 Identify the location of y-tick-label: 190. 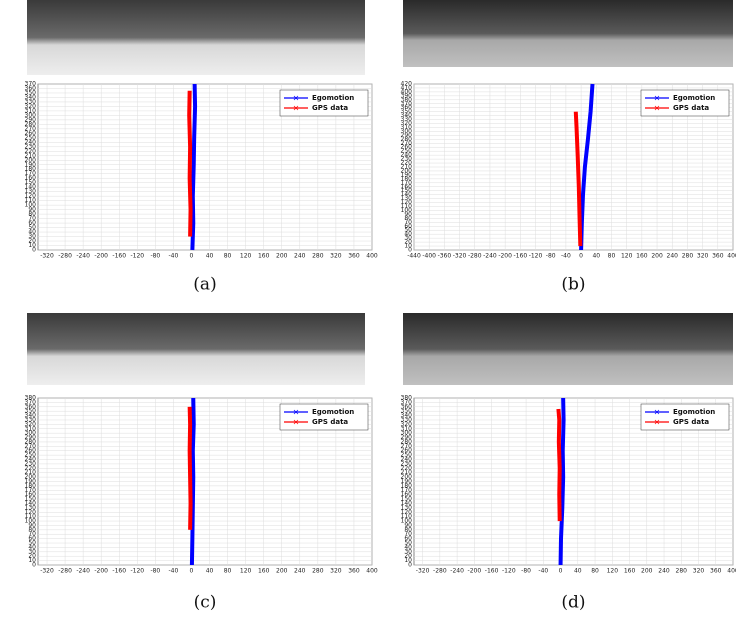
(31, 164).